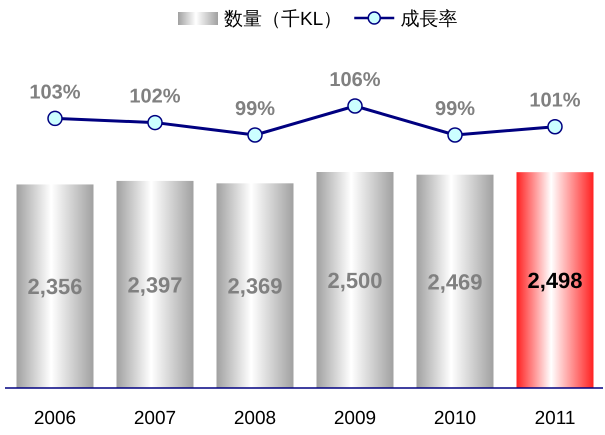 This screenshot has height=435, width=605. What do you see at coordinates (355, 418) in the screenshot?
I see `x-tick-label: 2009` at bounding box center [355, 418].